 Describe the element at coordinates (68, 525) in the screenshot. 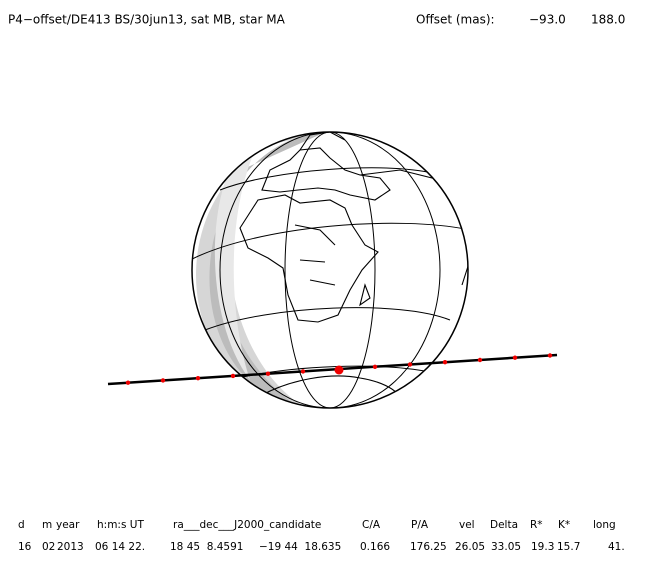

I see `column-header: year` at that location.